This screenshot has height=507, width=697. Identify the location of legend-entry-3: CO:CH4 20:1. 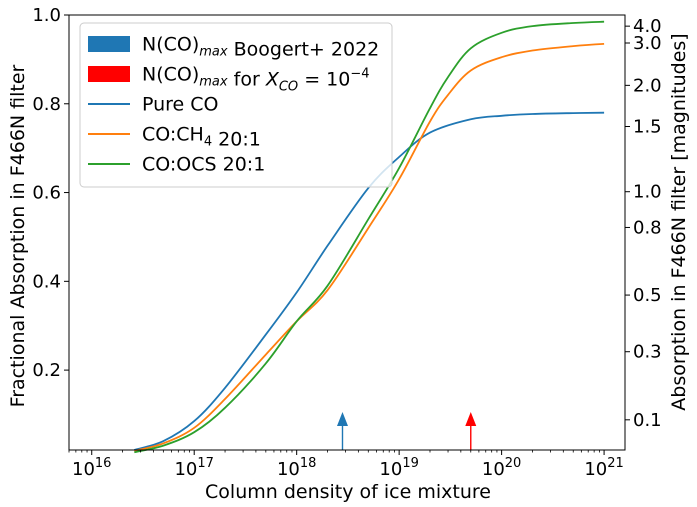
(201, 137).